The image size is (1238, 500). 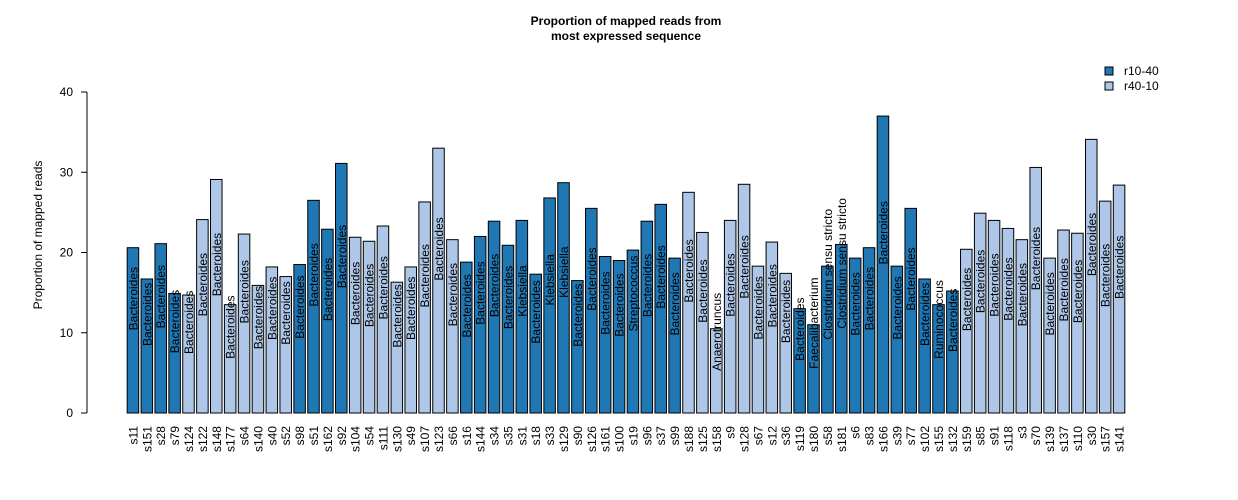 I want to click on x-tick-label: s155, so click(x=939, y=439).